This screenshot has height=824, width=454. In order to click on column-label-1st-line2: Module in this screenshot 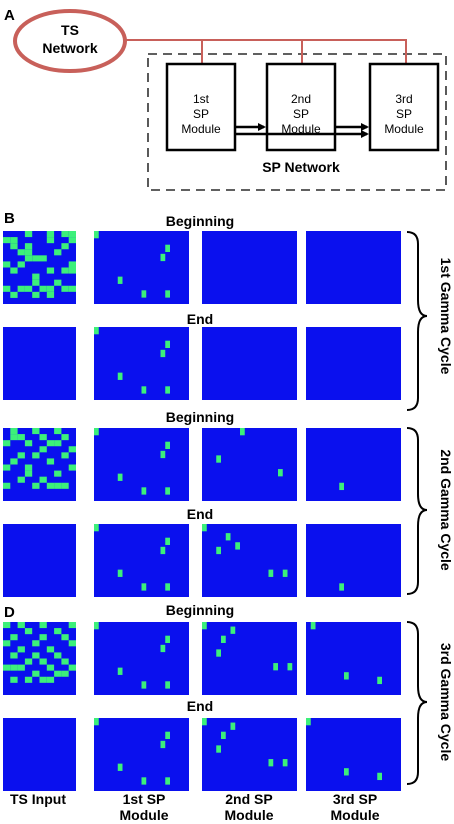, I will do `click(144, 815)`.